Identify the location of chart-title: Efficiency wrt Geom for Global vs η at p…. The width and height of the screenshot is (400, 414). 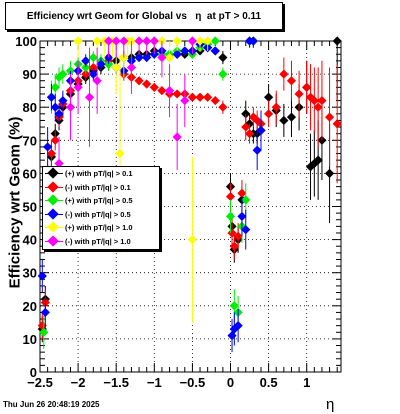
(144, 16).